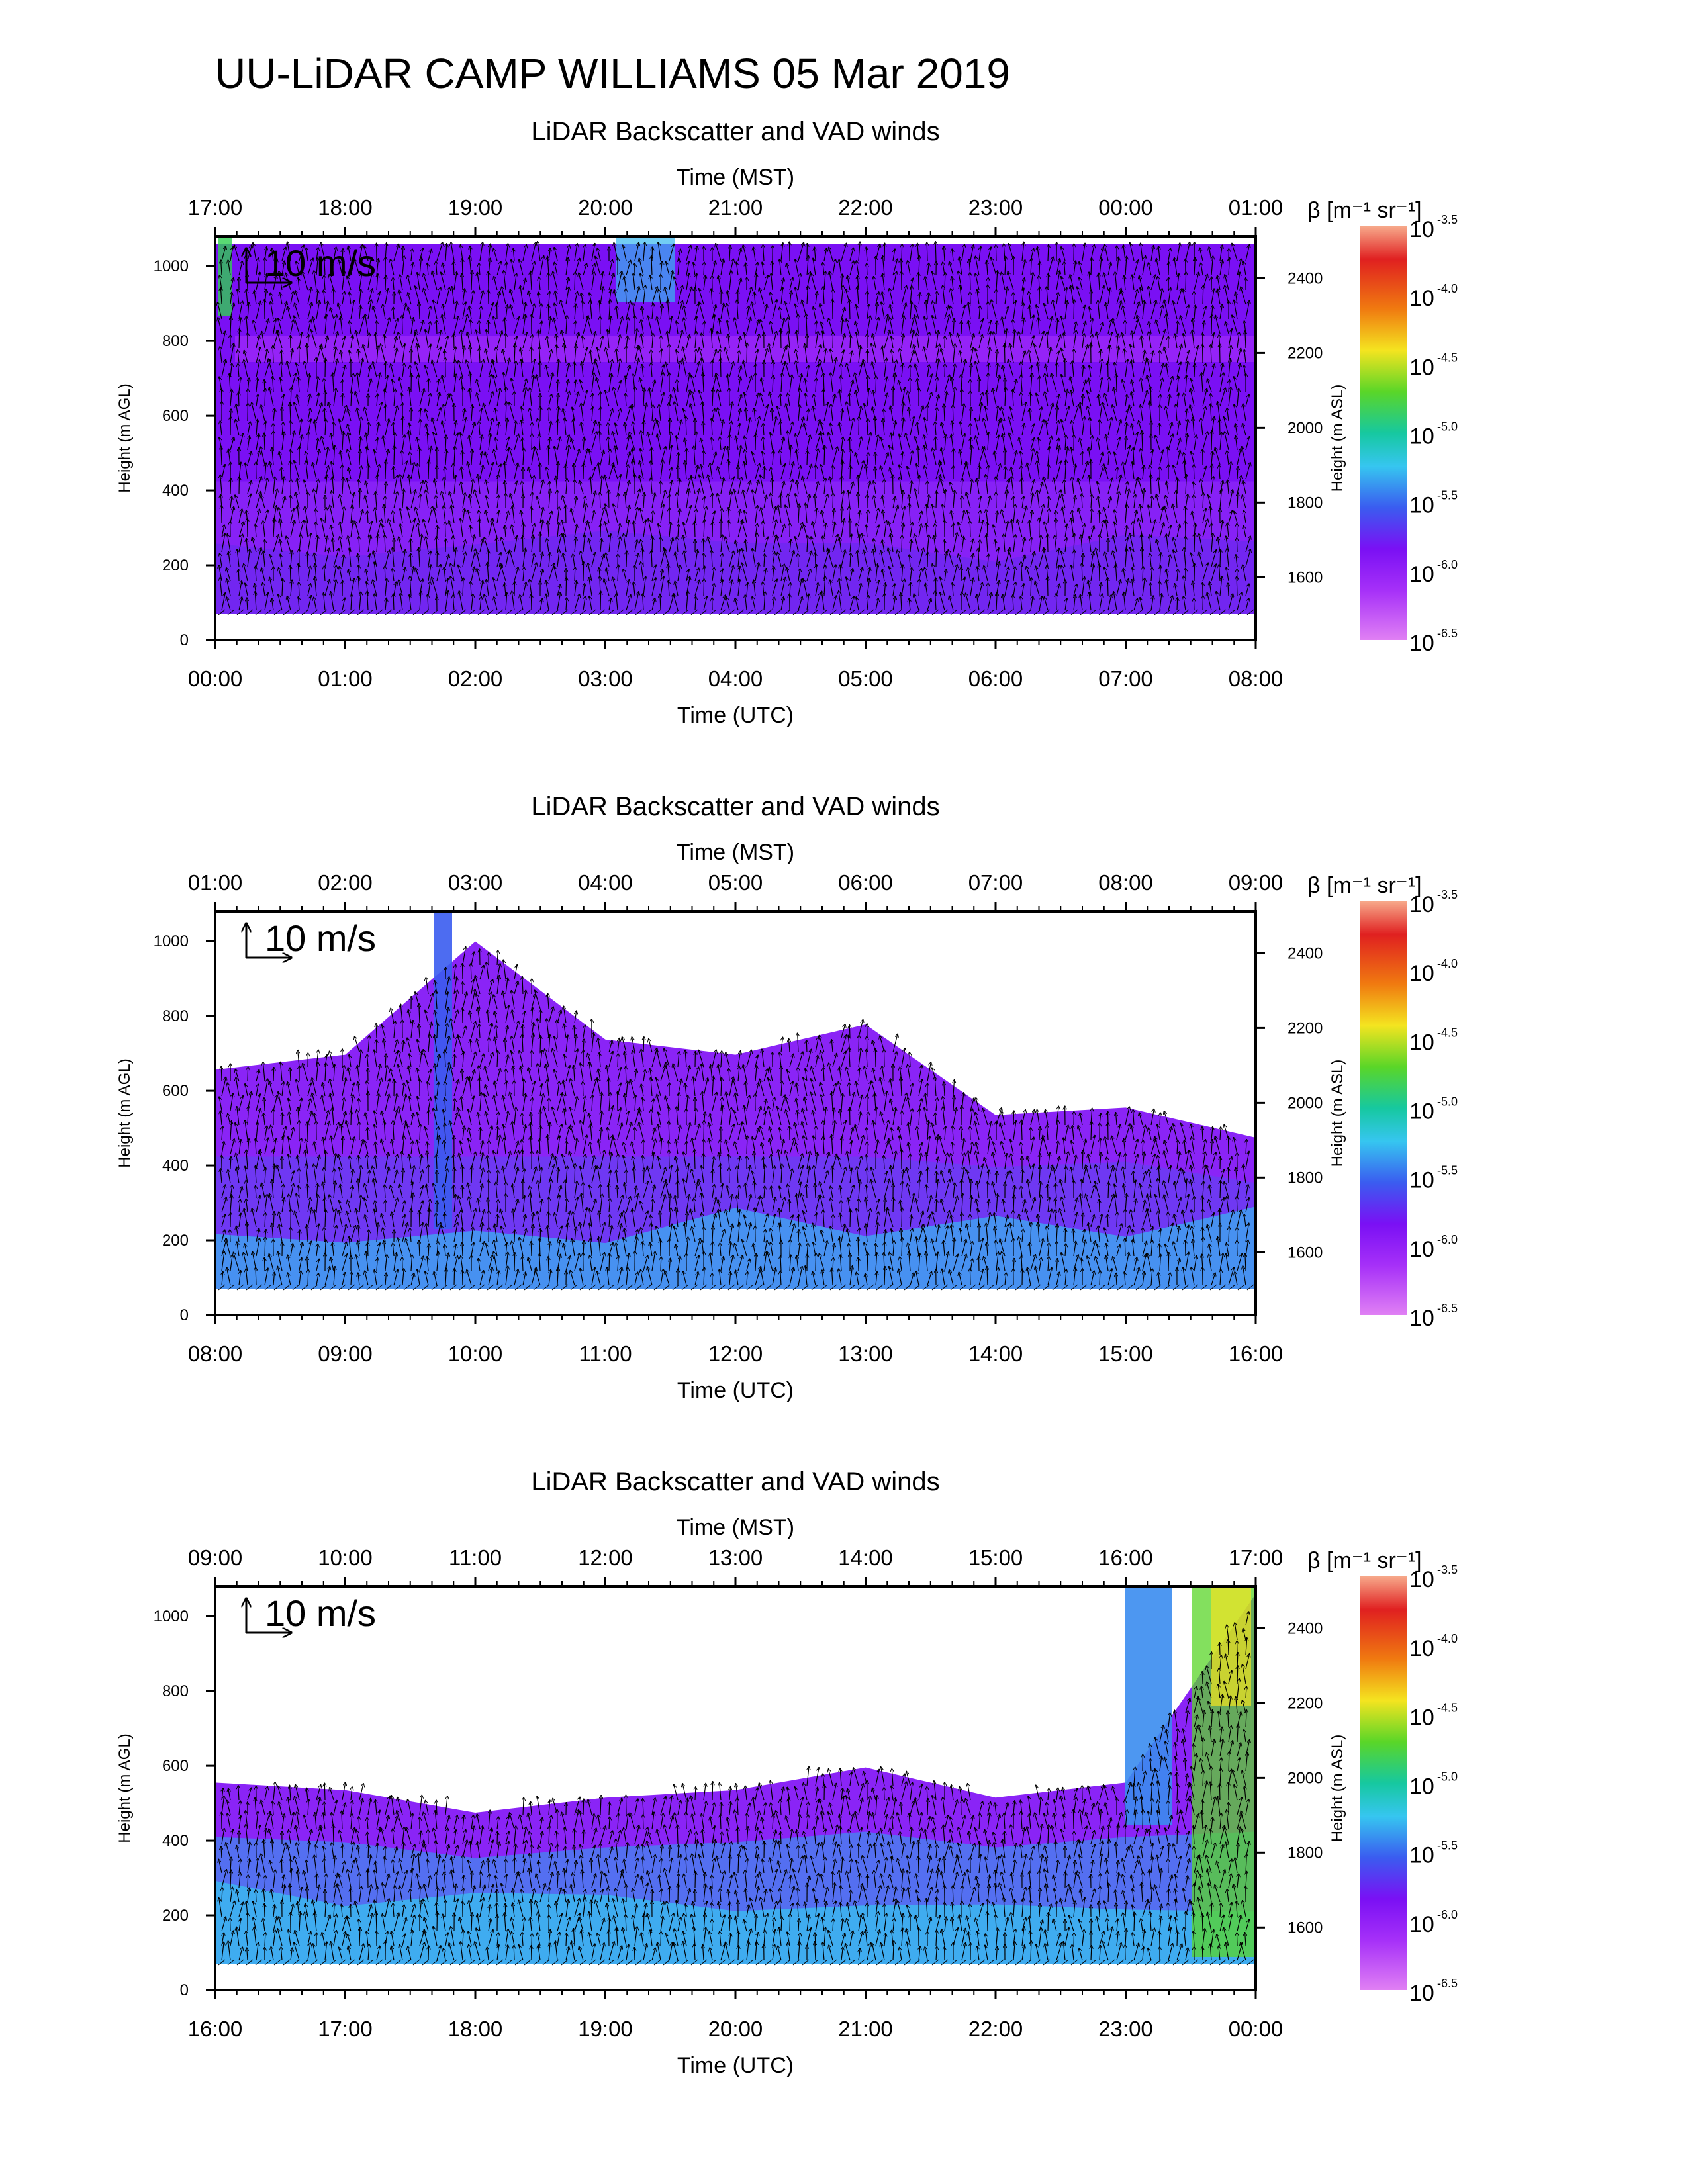 The image size is (1688, 2184). I want to click on colorbar-tick-exponent: -3.5, so click(1447, 219).